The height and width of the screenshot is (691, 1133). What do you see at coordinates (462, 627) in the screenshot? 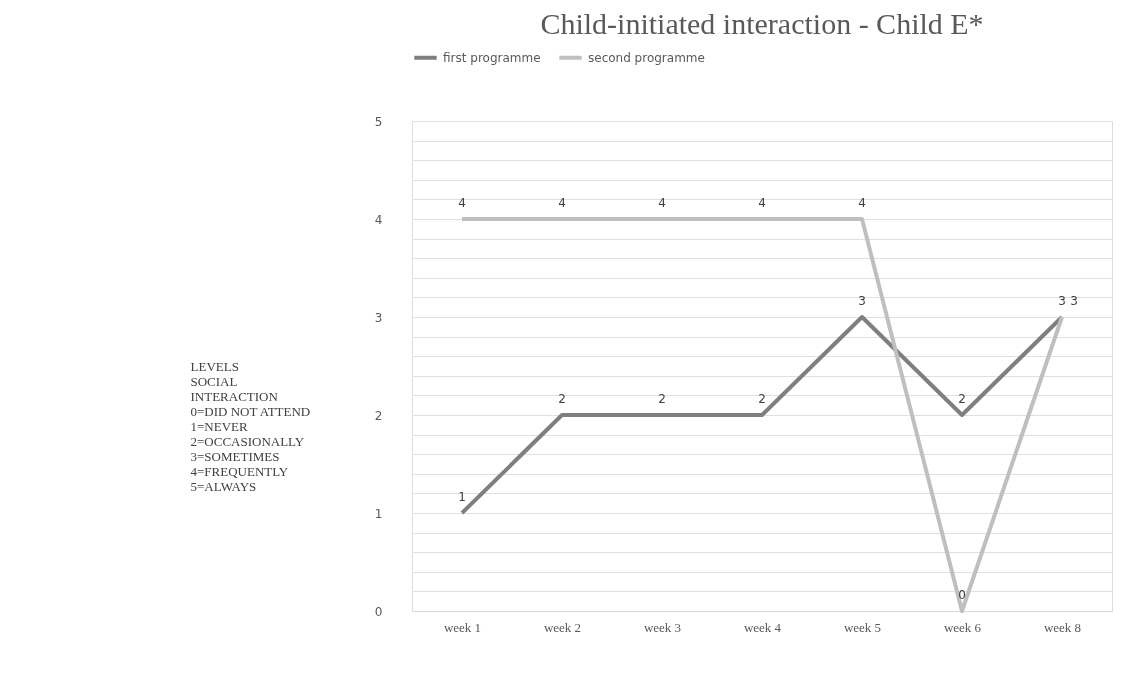
I see `x-tick-label: week 1` at bounding box center [462, 627].